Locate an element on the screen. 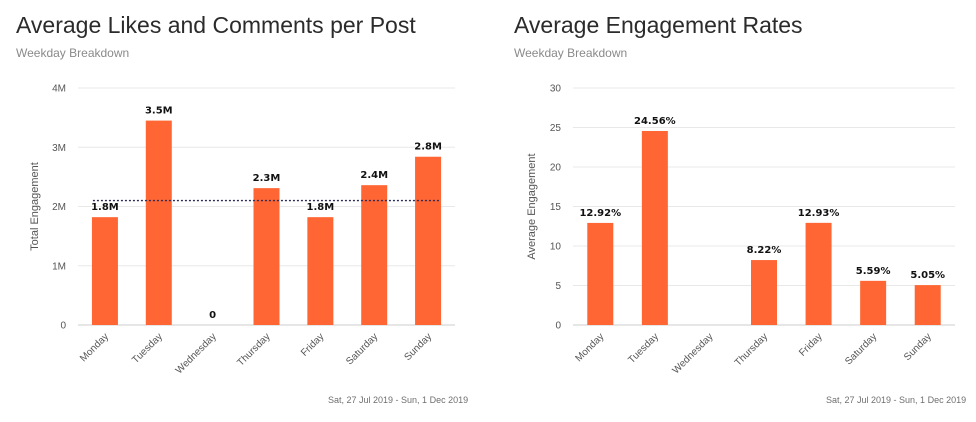 This screenshot has height=422, width=976. y-tick-label: 30 is located at coordinates (556, 89).